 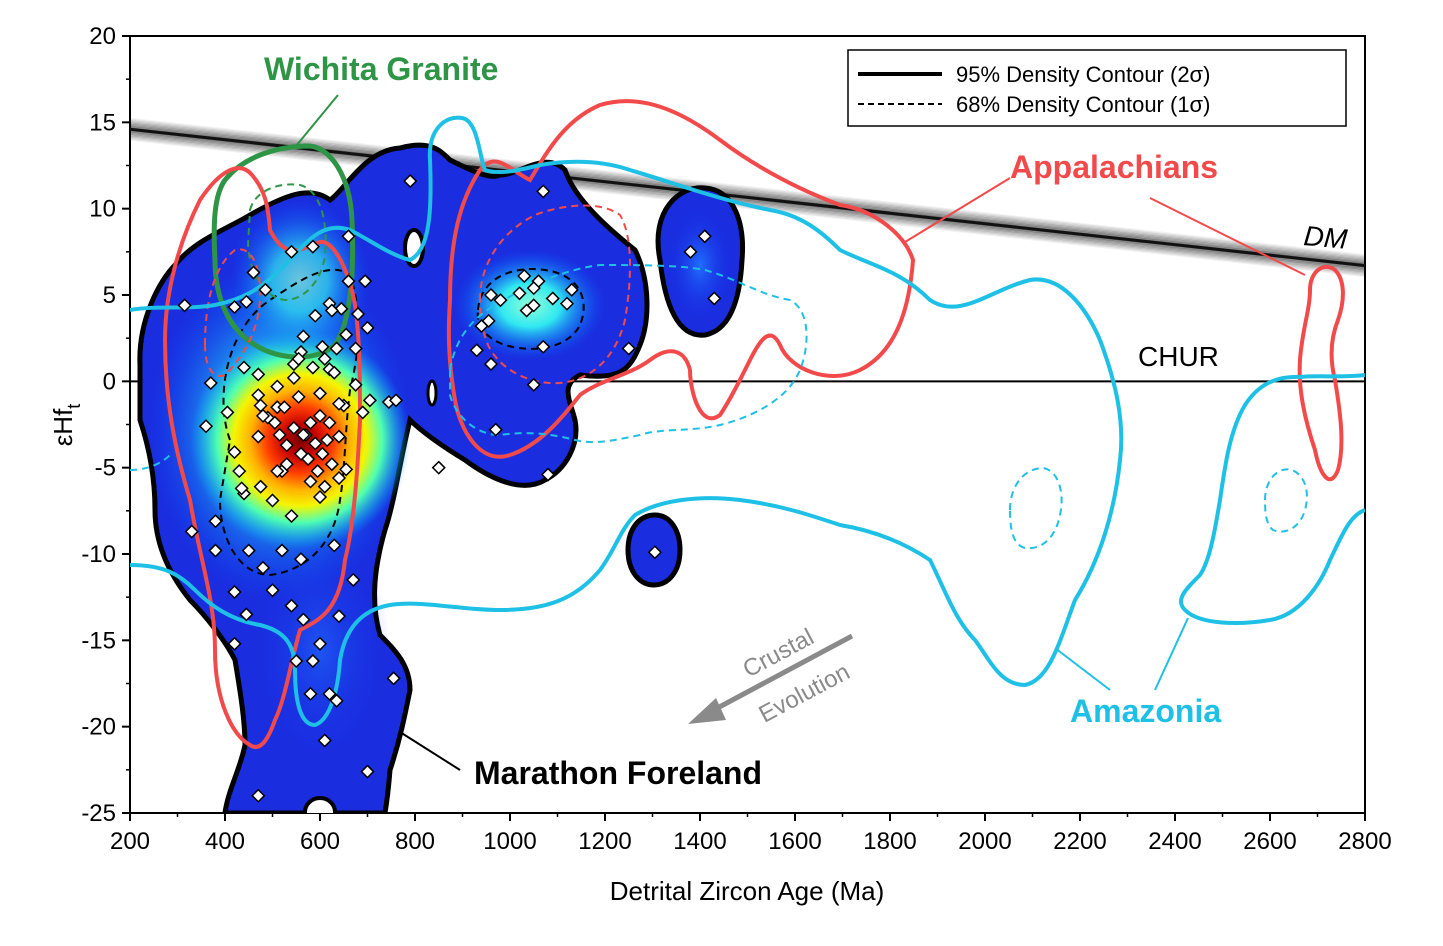 I want to click on y-tick-label: -15, so click(x=98, y=640).